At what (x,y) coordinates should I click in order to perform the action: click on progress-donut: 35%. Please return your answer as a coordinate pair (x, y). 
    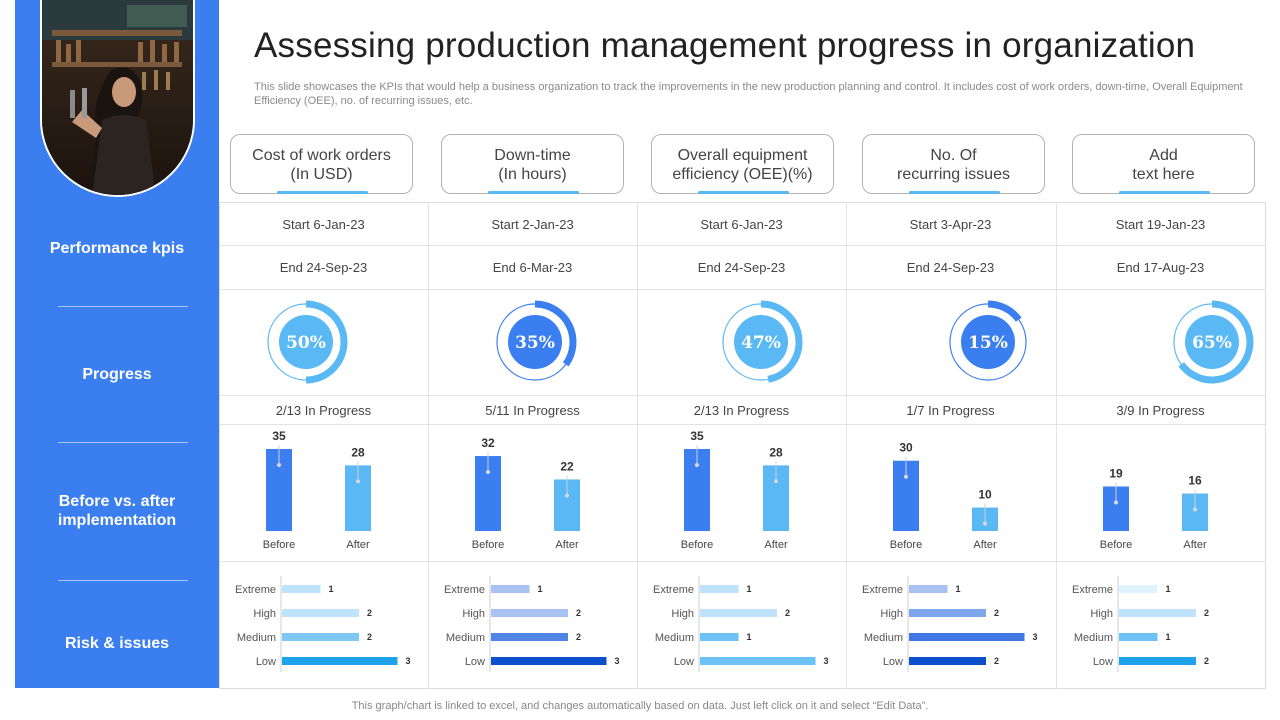
    Looking at the image, I should click on (536, 340).